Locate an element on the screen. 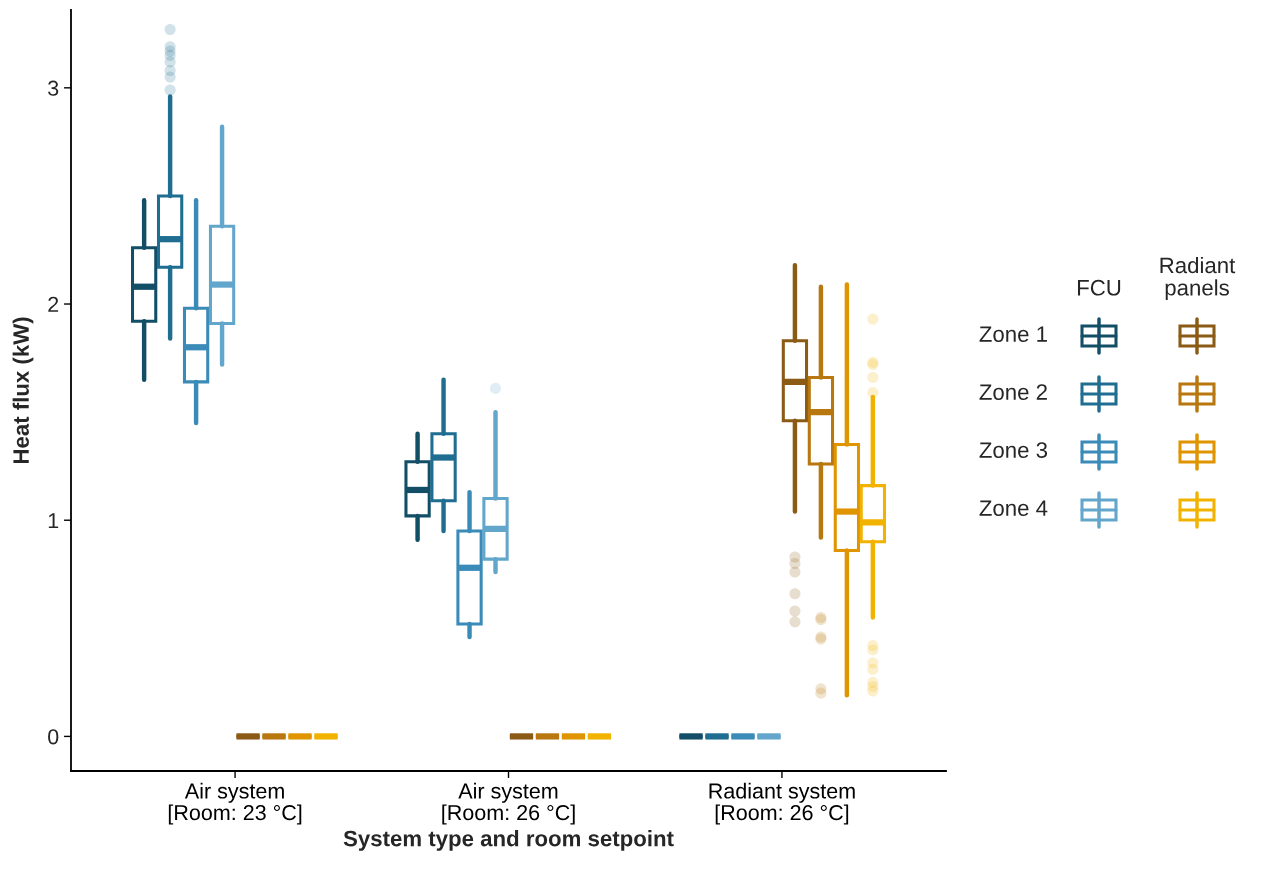  x-tick-label: Radiant system [Room: 26 °C] is located at coordinates (782, 803).